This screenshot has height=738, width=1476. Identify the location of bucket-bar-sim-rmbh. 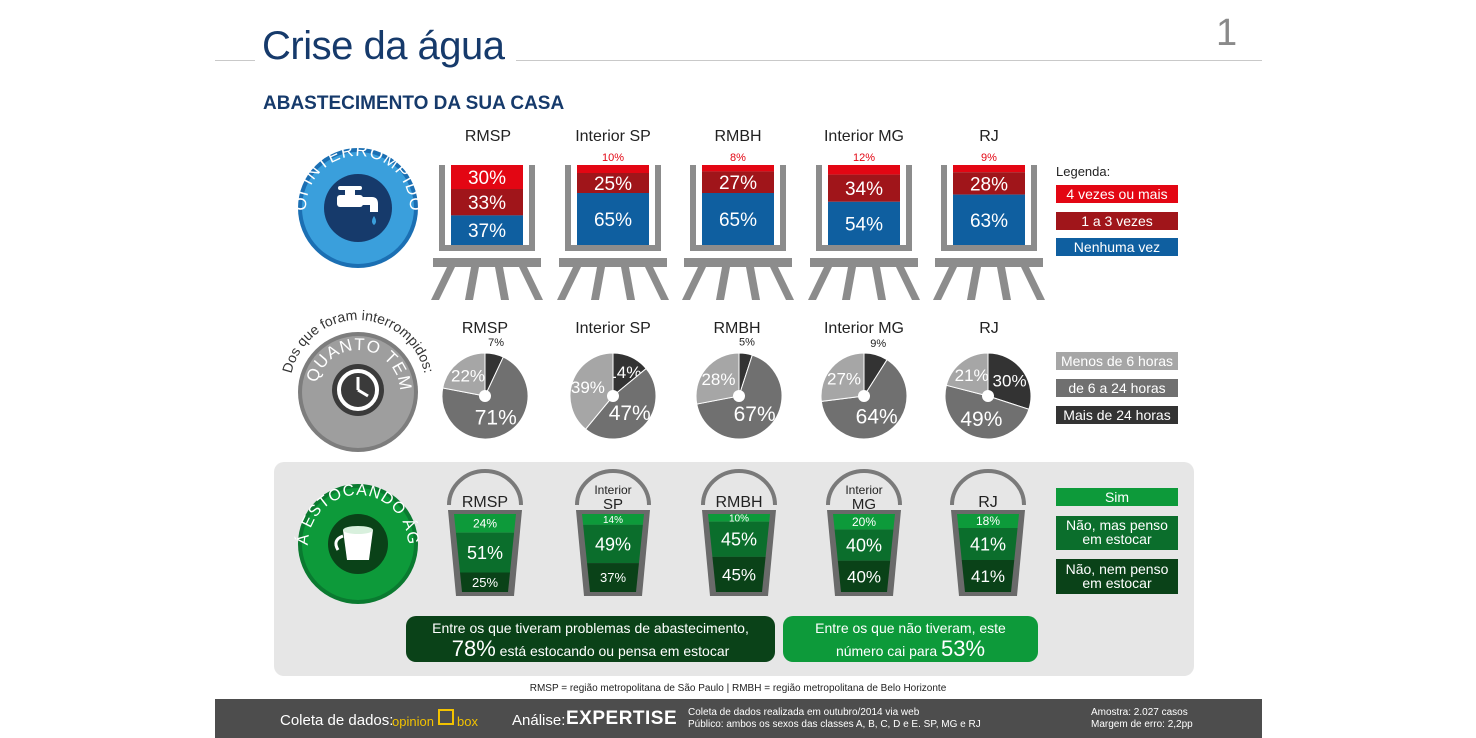
(739, 518).